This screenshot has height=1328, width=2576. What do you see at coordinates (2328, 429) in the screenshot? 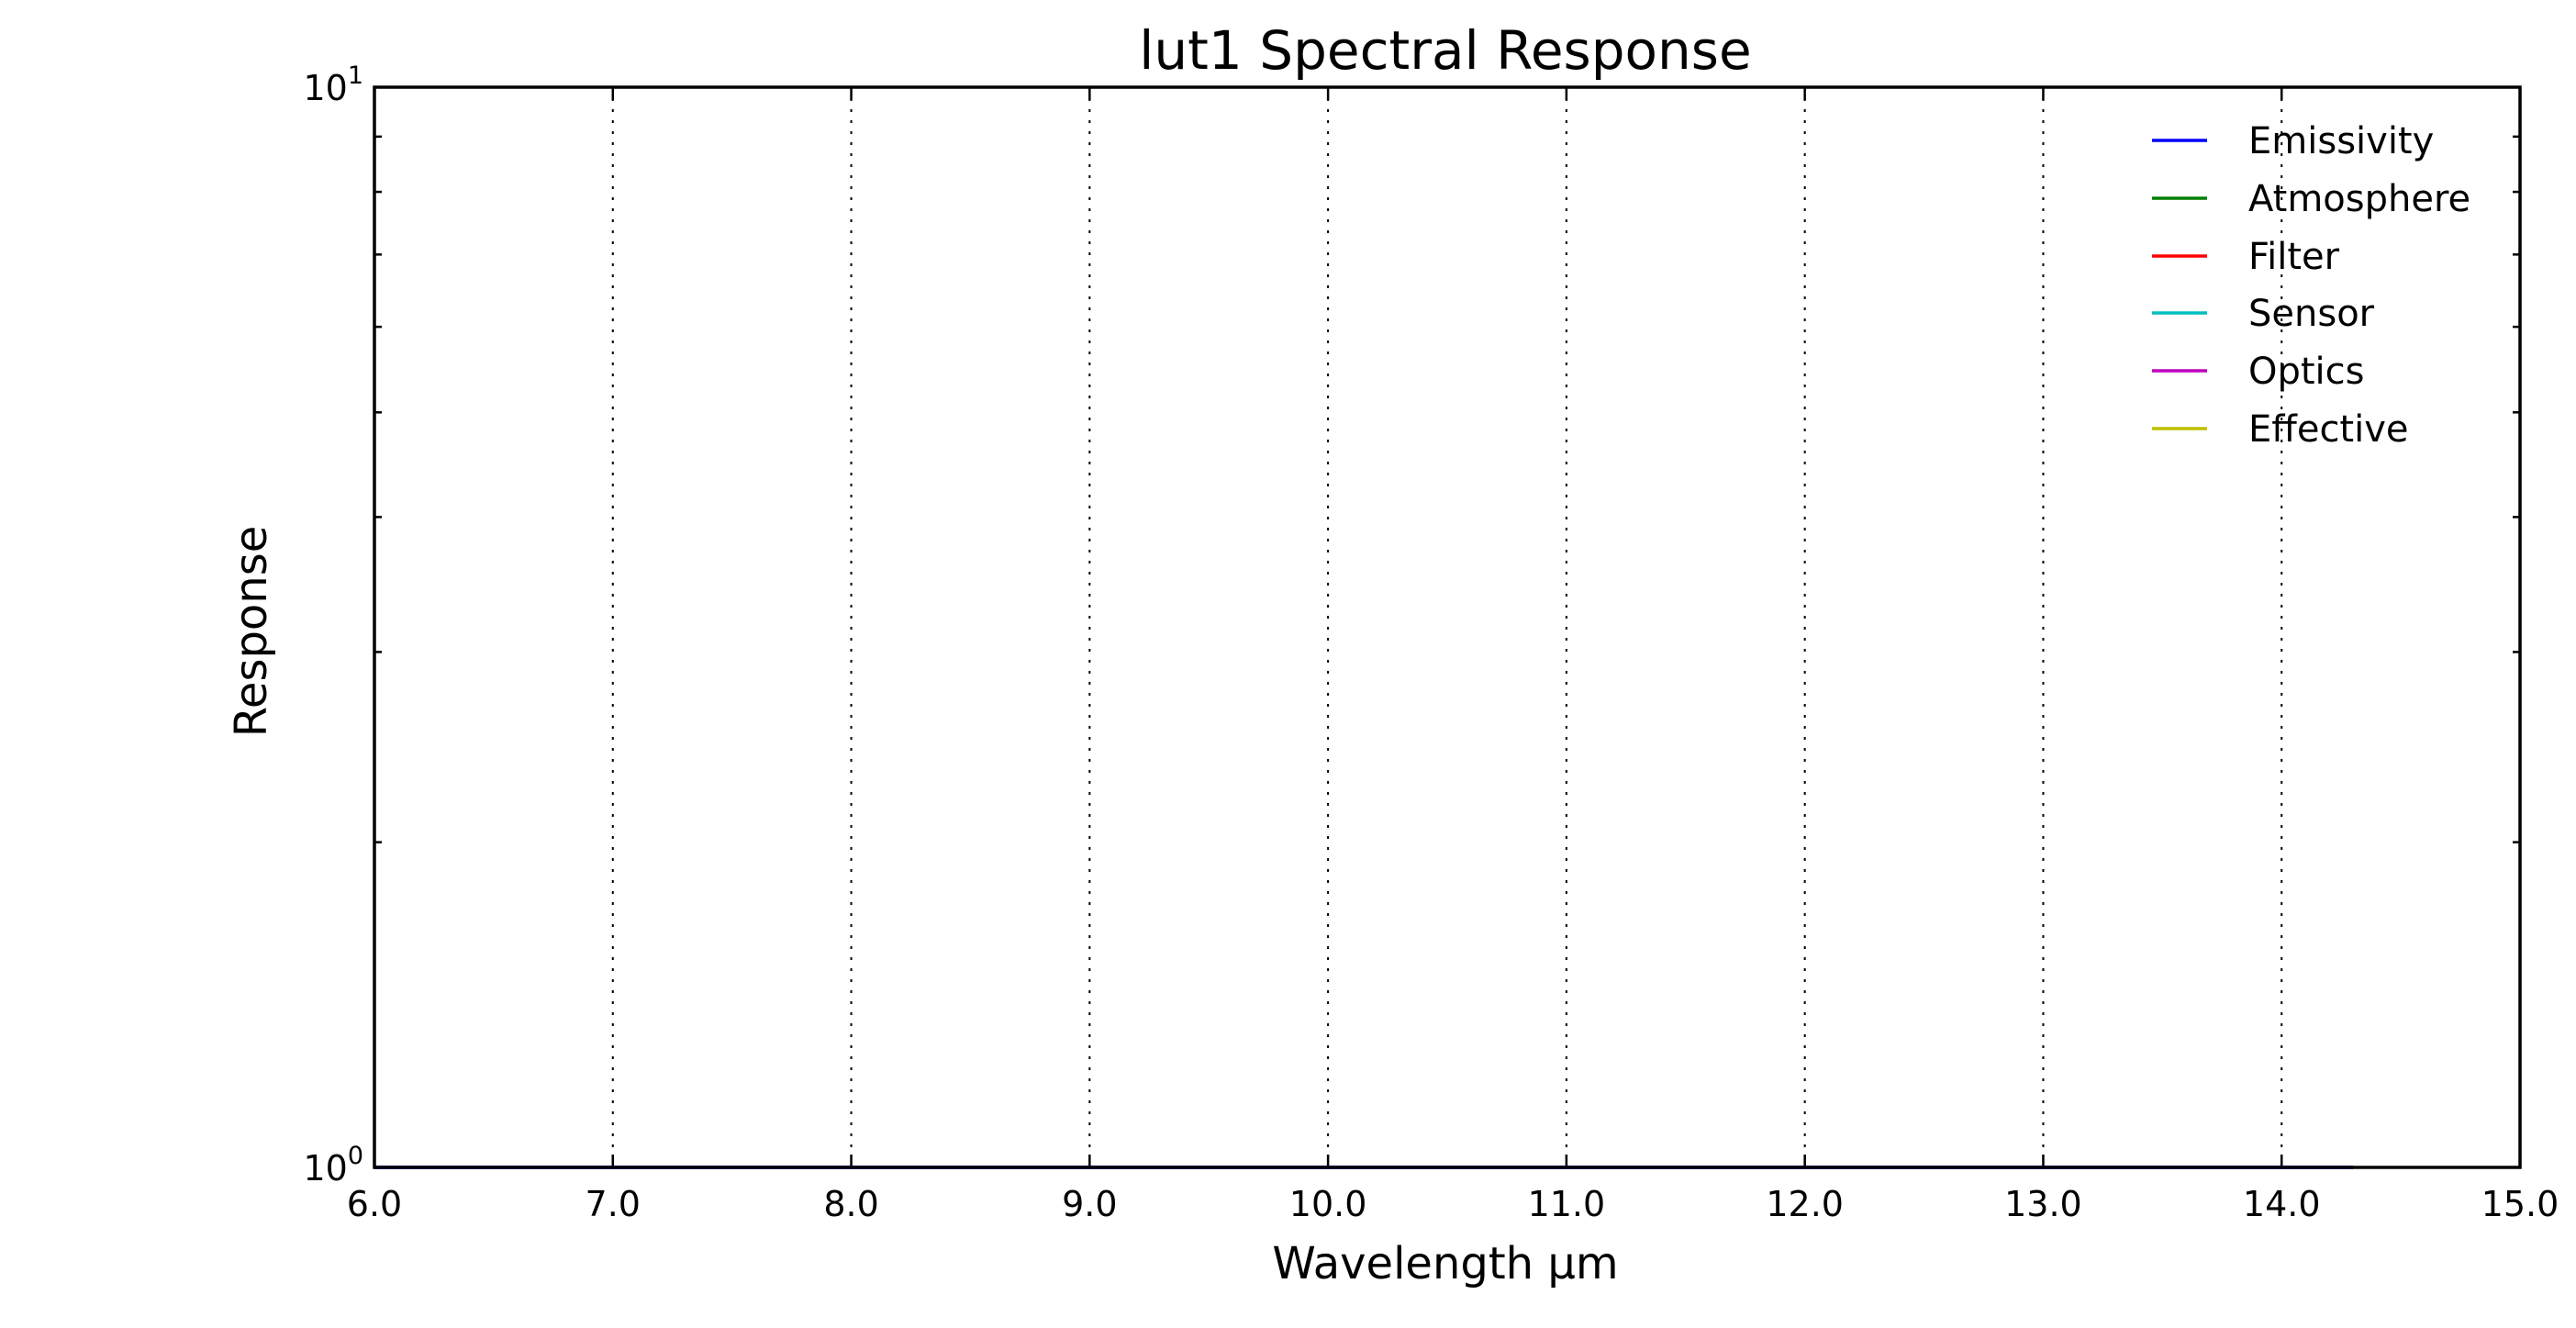
I see `legend-label: Effective` at bounding box center [2328, 429].